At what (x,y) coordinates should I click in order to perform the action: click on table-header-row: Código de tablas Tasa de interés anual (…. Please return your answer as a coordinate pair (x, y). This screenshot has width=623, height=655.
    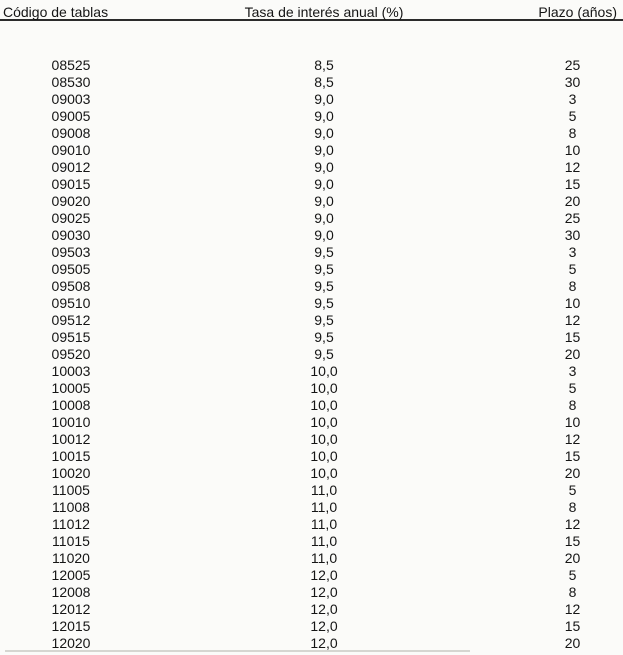
    Looking at the image, I should click on (311, 10).